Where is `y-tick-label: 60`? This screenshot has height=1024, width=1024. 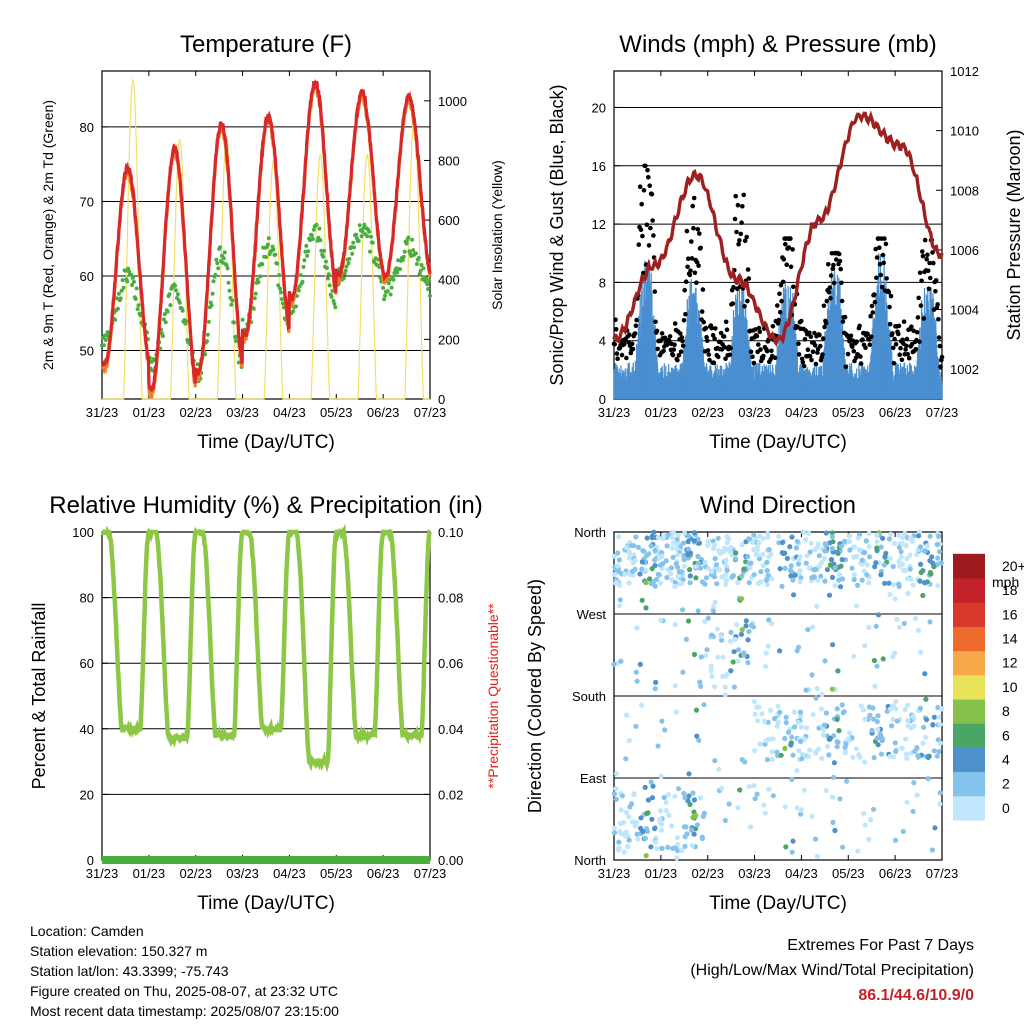
y-tick-label: 60 is located at coordinates (87, 663).